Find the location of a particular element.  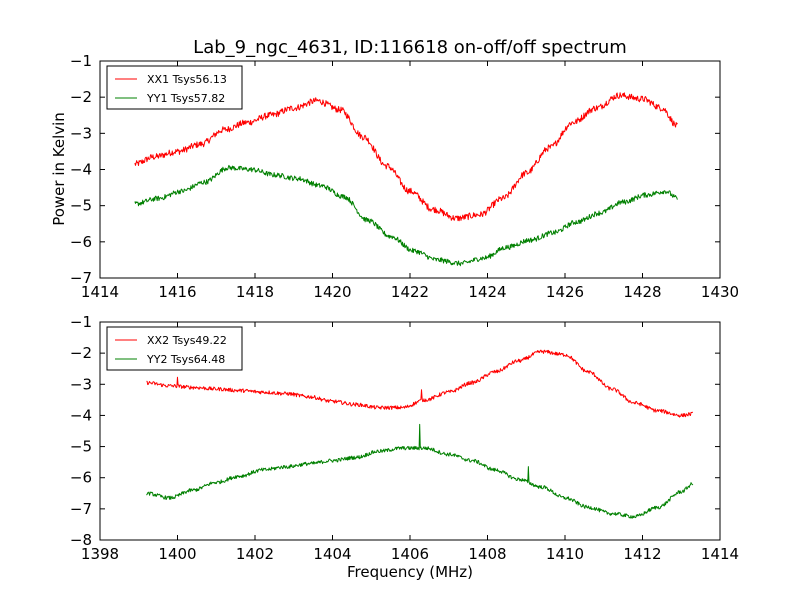

legend-label: XX1 Tsys56.13 is located at coordinates (187, 79).